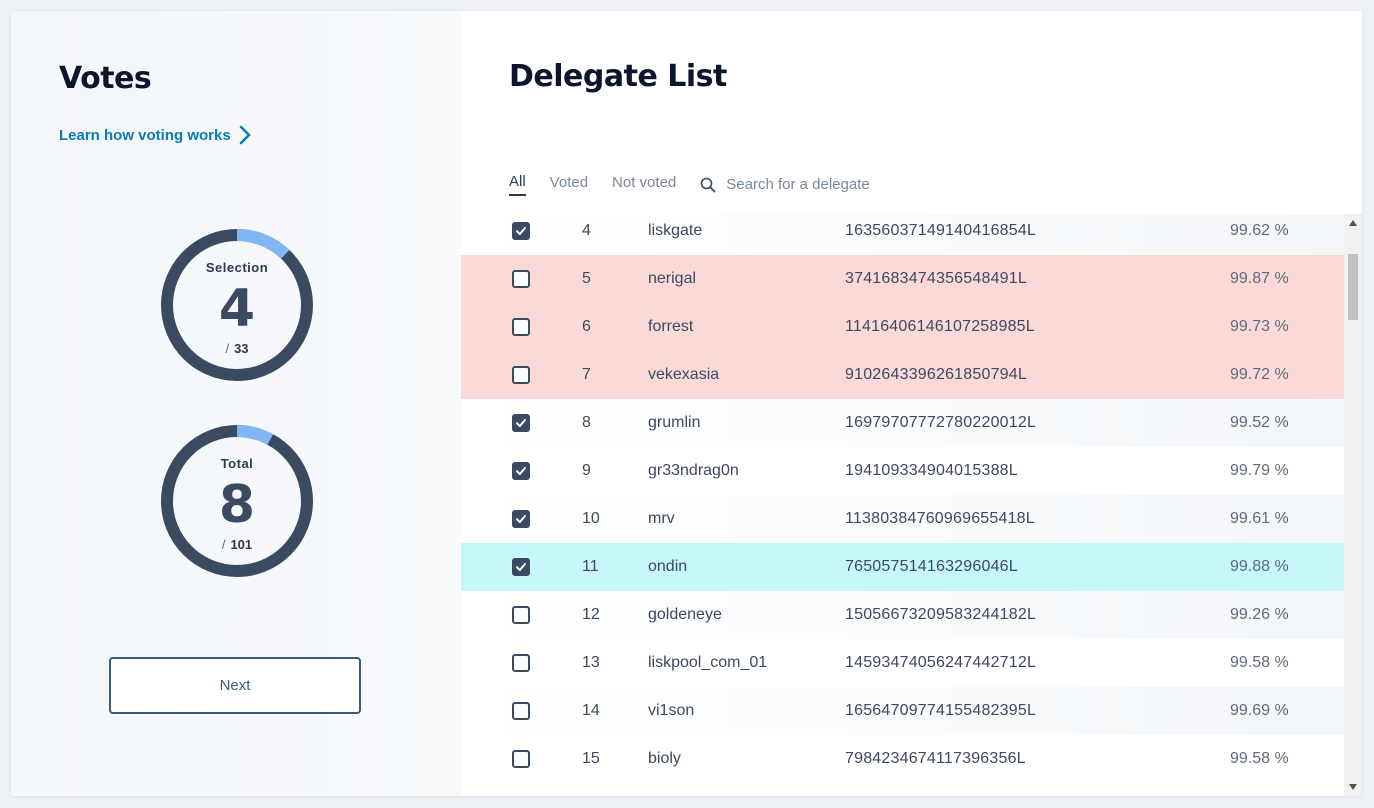  What do you see at coordinates (1259, 422) in the screenshot?
I see `delegate-productivity: 99.52 %` at bounding box center [1259, 422].